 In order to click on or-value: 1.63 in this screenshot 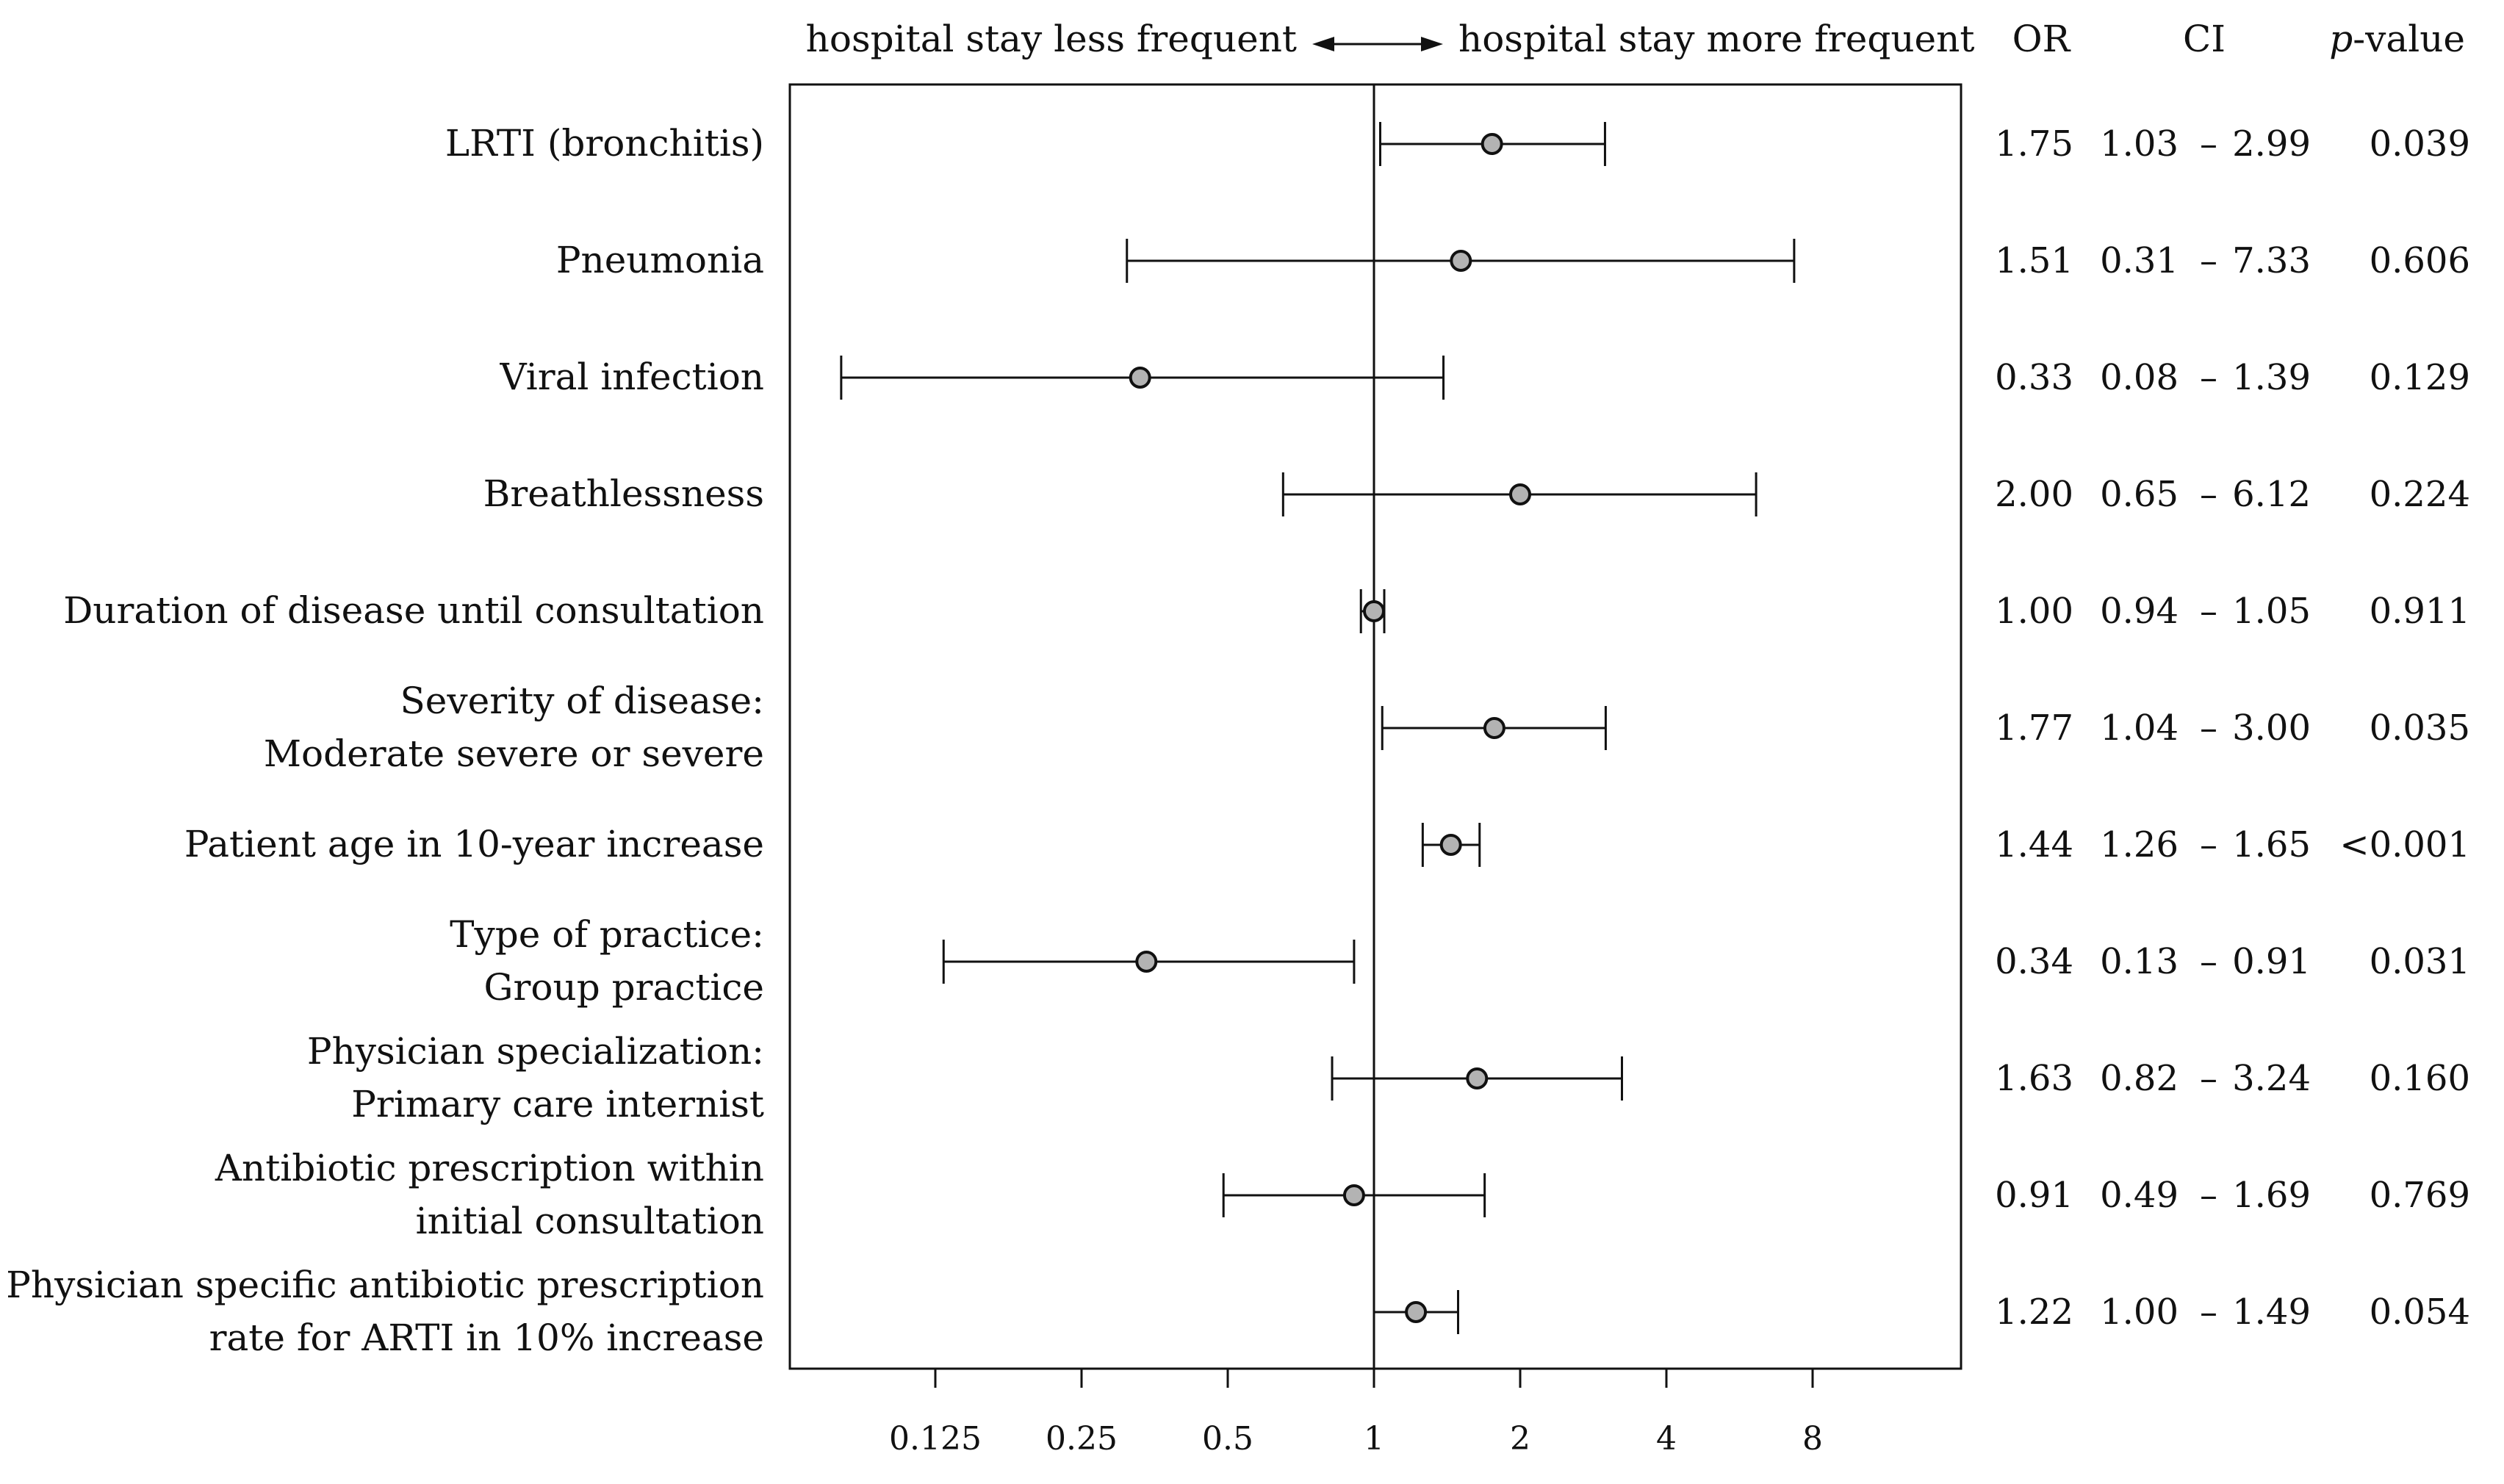, I will do `click(2034, 1078)`.